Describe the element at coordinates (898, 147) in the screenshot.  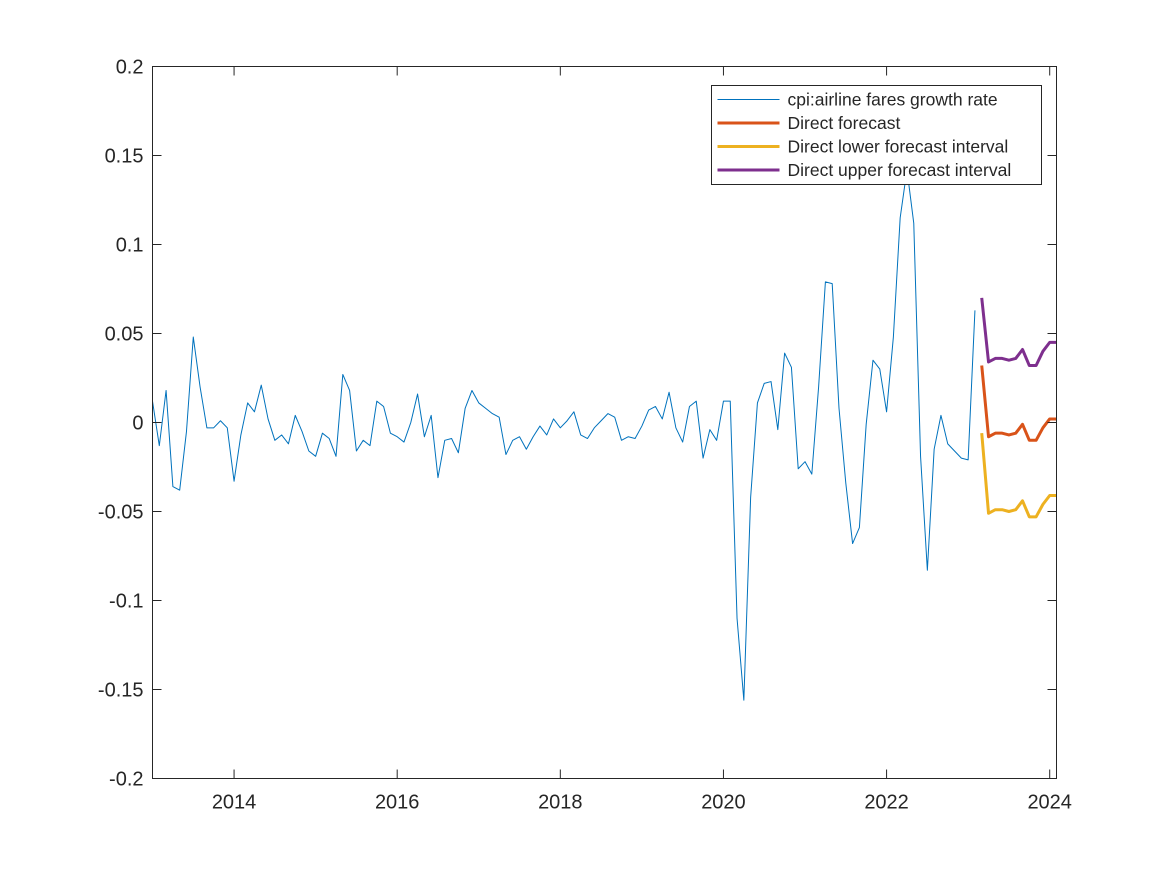
I see `legend-label-3: Direct lower forecast interval` at that location.